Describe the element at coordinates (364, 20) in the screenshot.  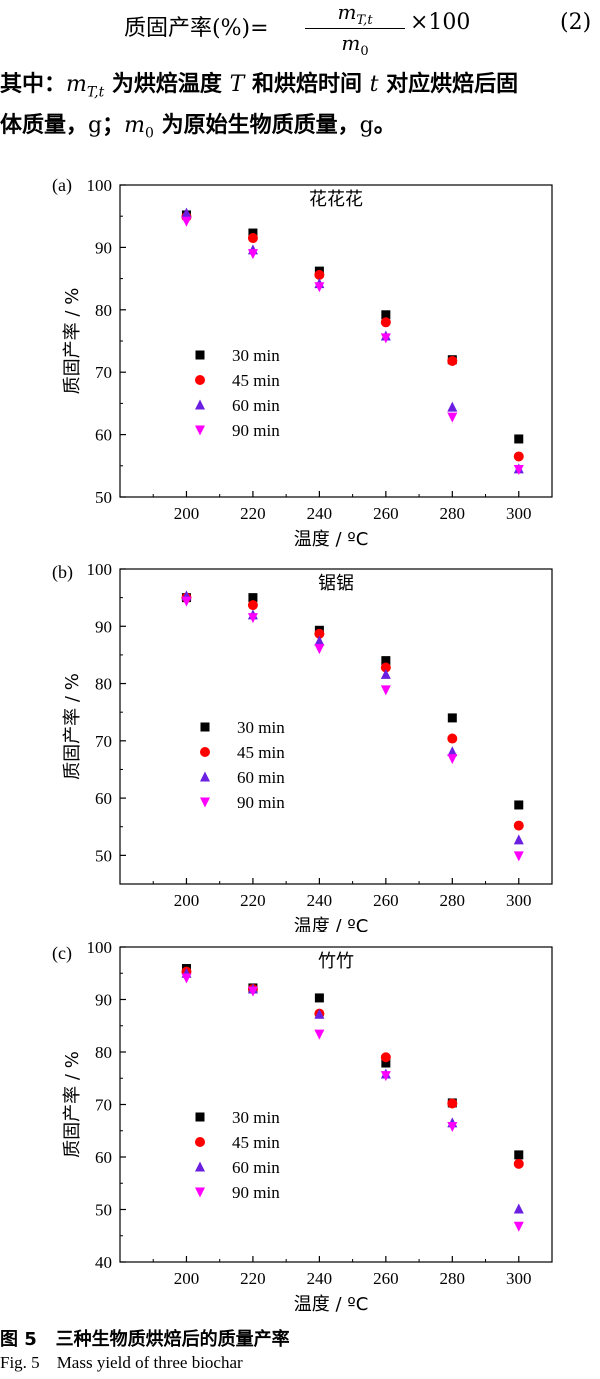
I see `equation-numerator-sub: T,t` at that location.